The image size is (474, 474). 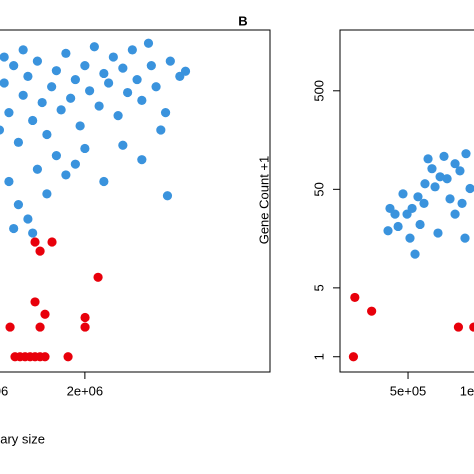 I want to click on x-tick-label: 2e+06, so click(x=85, y=390).